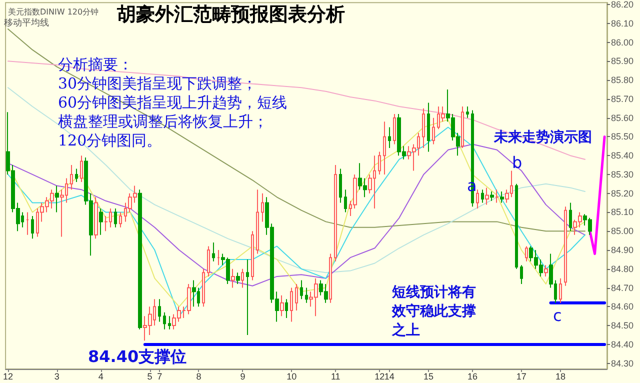 The image size is (640, 383). I want to click on y-tick-label: 84.60, so click(622, 307).